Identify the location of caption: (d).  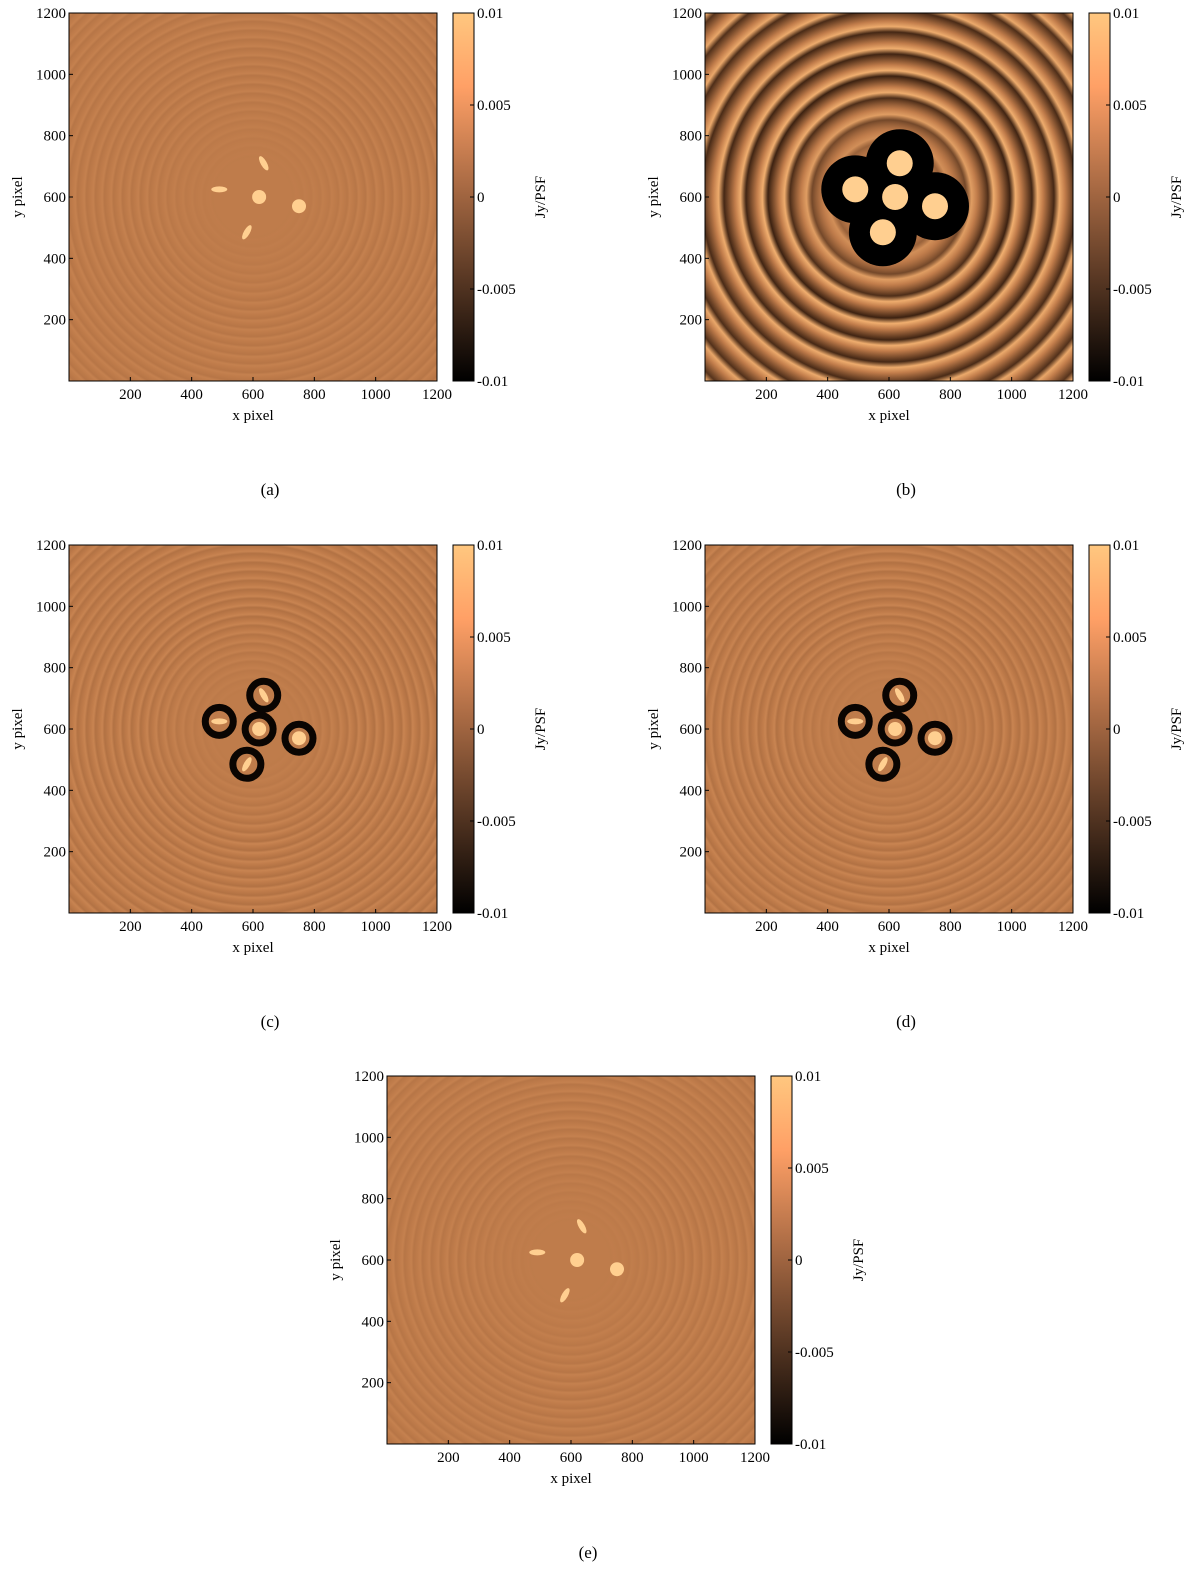
(906, 1021).